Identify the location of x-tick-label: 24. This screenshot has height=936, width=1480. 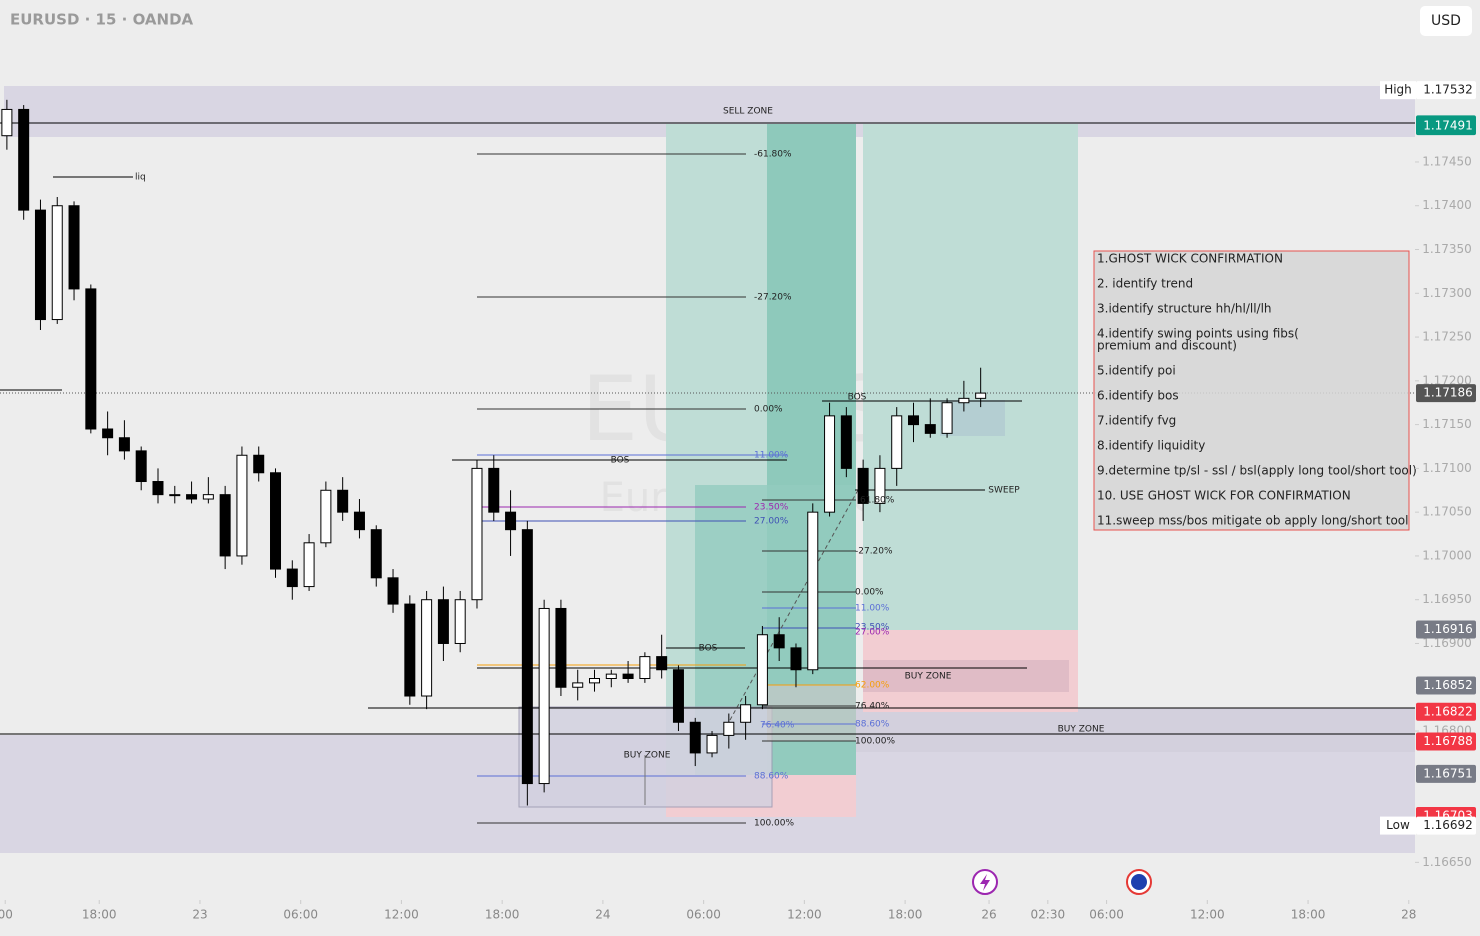
(602, 915).